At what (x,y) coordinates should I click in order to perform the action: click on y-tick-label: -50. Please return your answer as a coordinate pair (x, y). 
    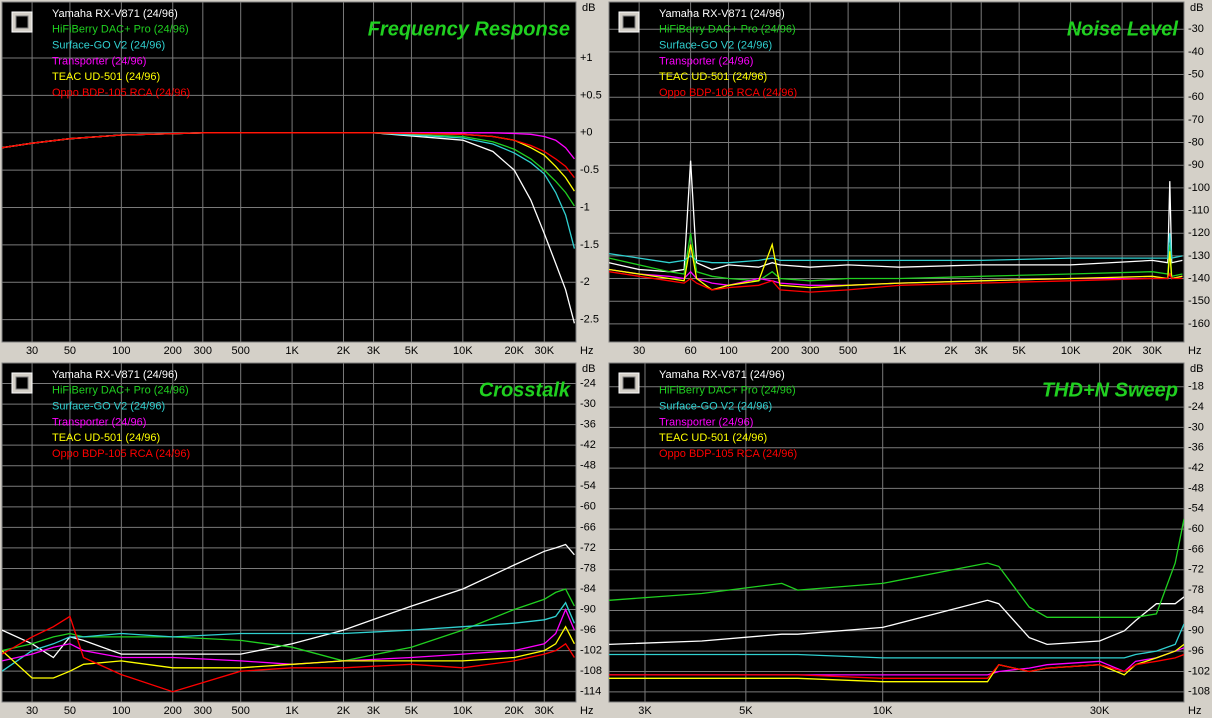
    Looking at the image, I should click on (1196, 74).